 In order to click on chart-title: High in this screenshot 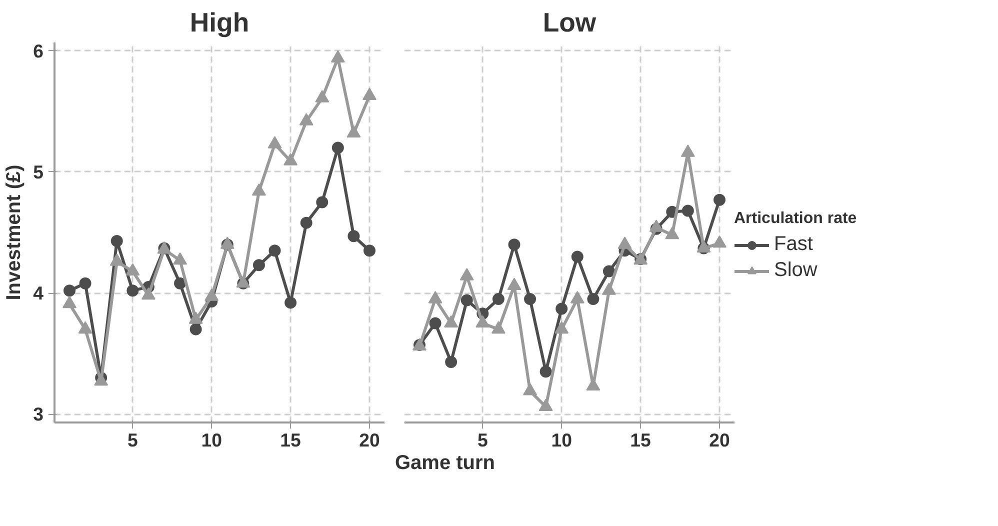, I will do `click(220, 23)`.